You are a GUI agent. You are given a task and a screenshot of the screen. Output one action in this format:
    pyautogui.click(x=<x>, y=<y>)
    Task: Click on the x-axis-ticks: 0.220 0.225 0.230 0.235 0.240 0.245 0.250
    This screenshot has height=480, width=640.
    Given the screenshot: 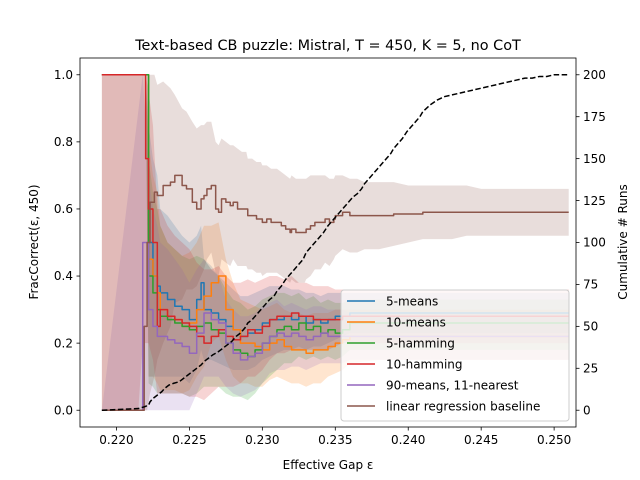 What is the action you would take?
    pyautogui.click(x=335, y=437)
    